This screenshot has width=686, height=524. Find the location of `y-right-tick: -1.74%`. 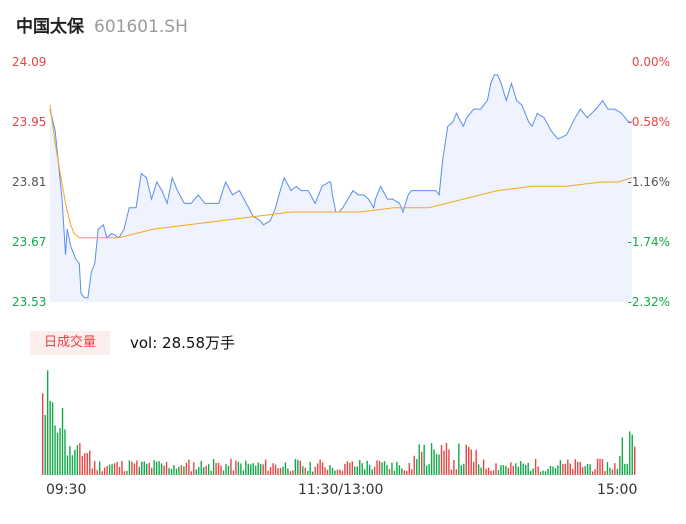

y-right-tick: -1.74% is located at coordinates (648, 242).